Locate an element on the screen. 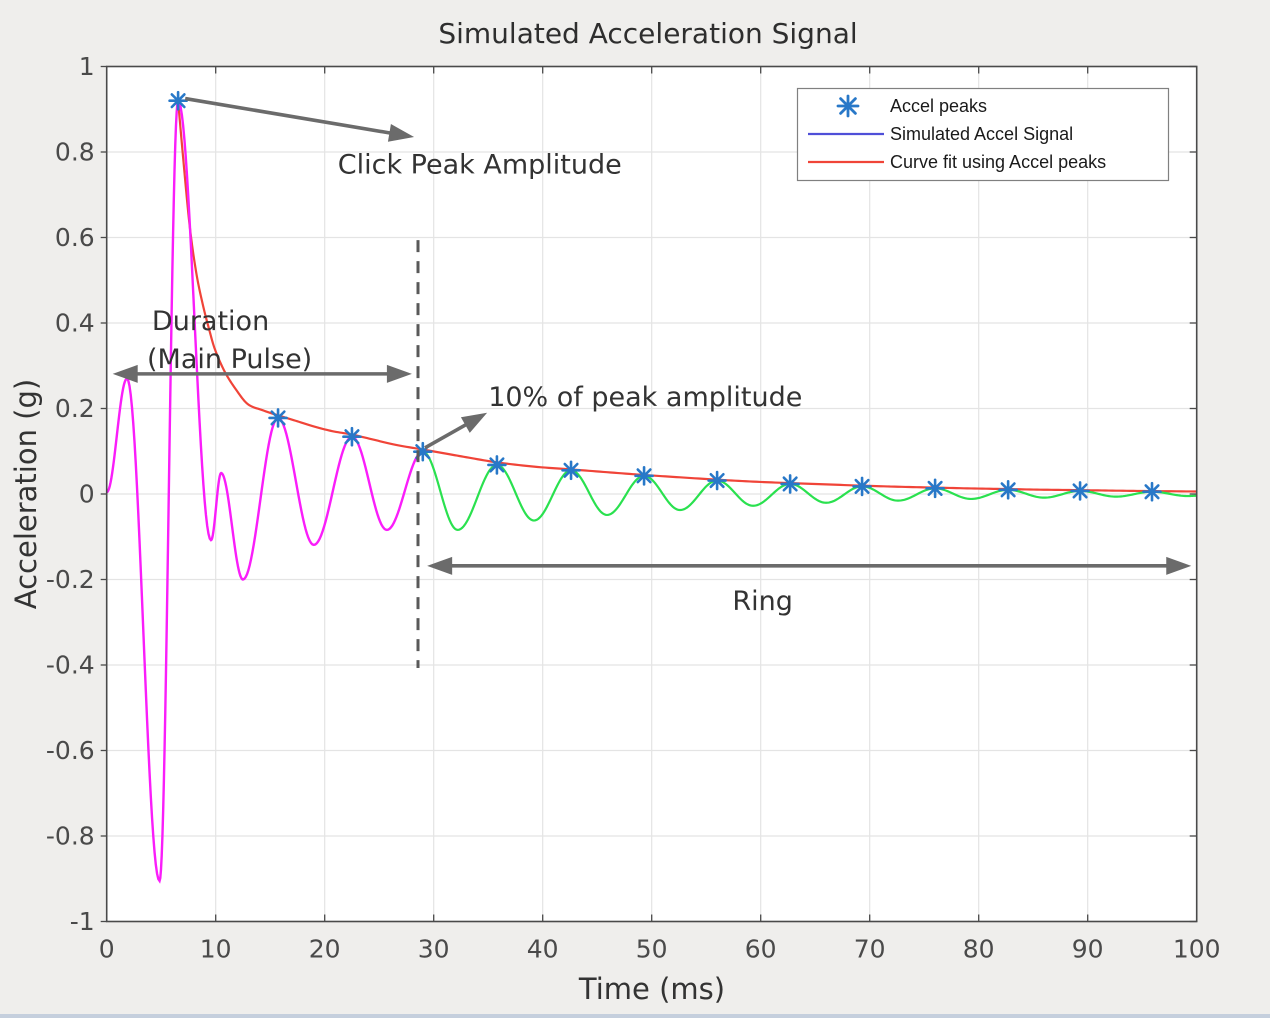 This screenshot has width=1270, height=1018. legend-samples is located at coordinates (846, 129).